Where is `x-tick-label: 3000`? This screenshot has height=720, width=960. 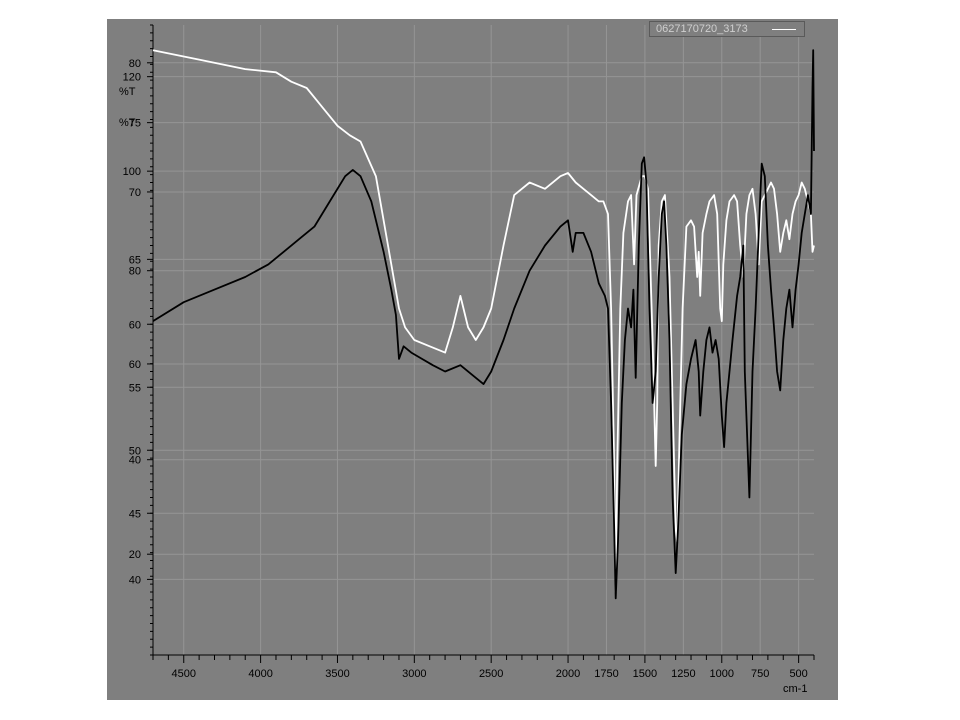
x-tick-label: 3000 is located at coordinates (414, 674).